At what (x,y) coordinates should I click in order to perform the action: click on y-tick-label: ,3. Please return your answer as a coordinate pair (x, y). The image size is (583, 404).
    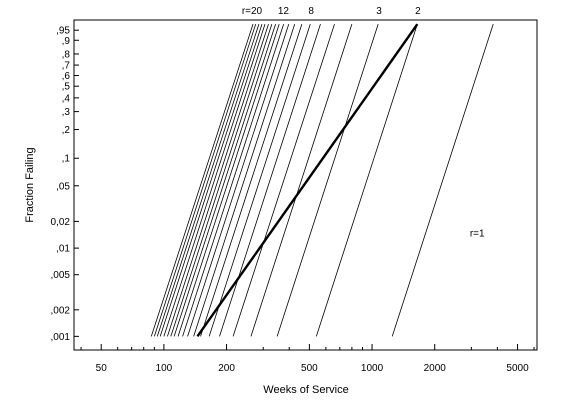
    Looking at the image, I should click on (66, 112).